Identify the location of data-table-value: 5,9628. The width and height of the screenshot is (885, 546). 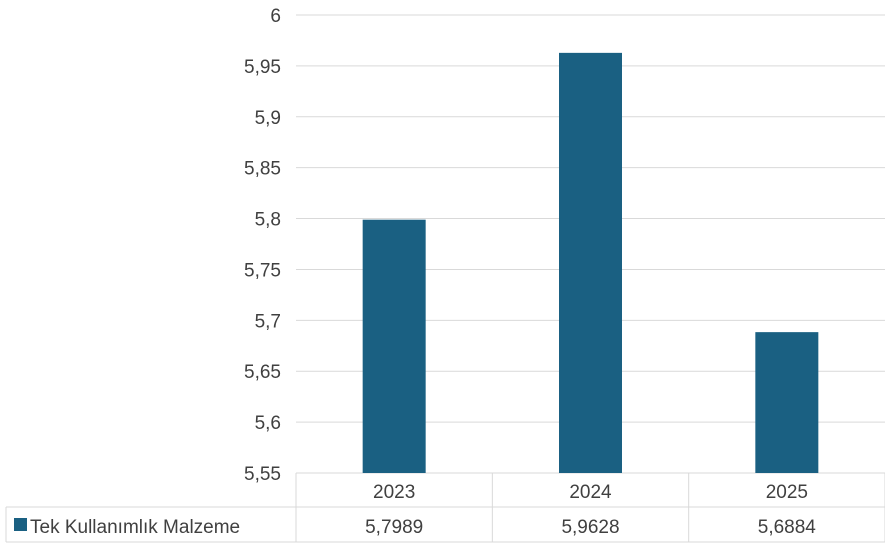
(590, 527).